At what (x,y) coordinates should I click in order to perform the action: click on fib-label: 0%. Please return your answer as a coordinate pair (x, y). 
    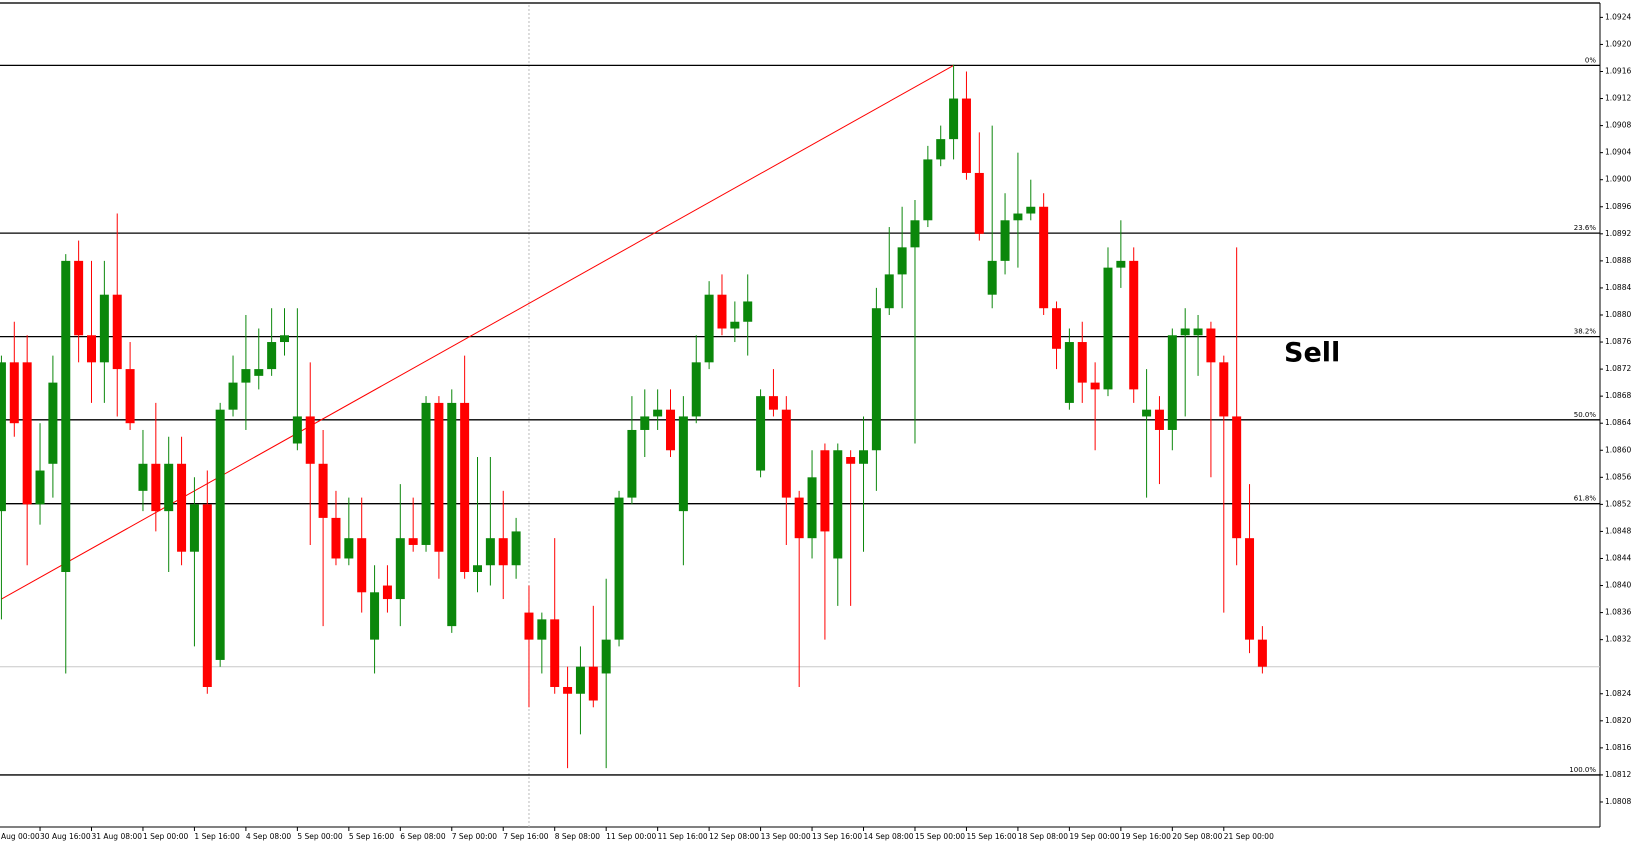
    Looking at the image, I should click on (1590, 60).